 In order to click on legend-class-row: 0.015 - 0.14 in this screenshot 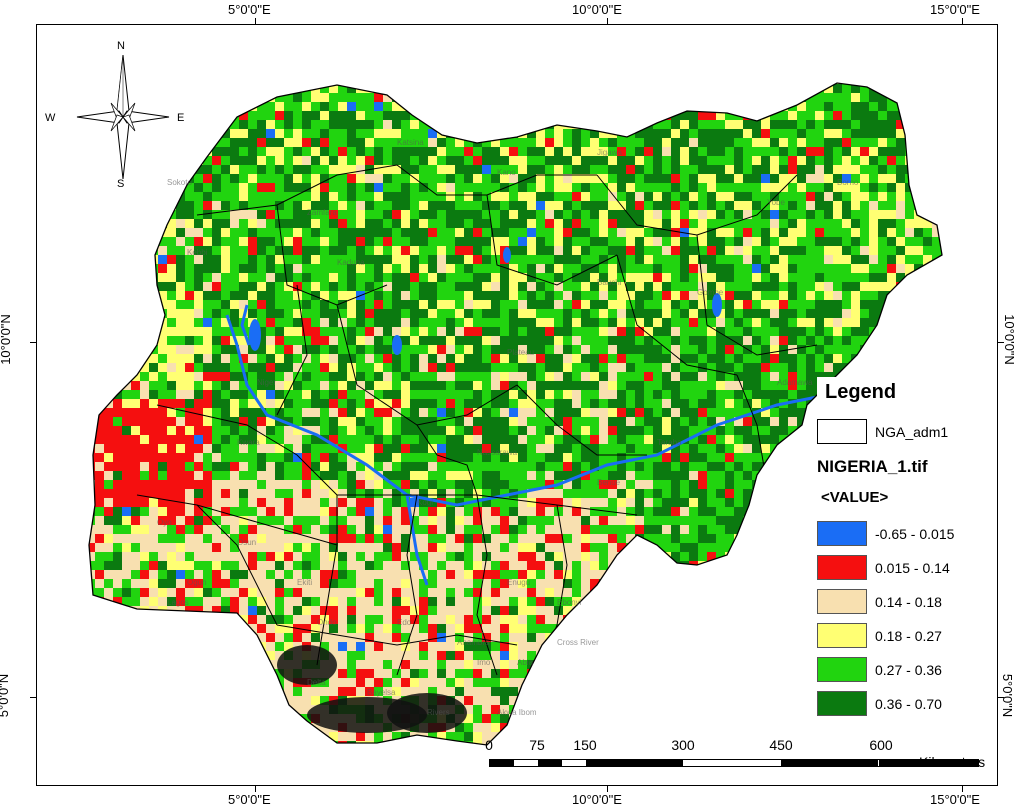, I will do `click(883, 567)`.